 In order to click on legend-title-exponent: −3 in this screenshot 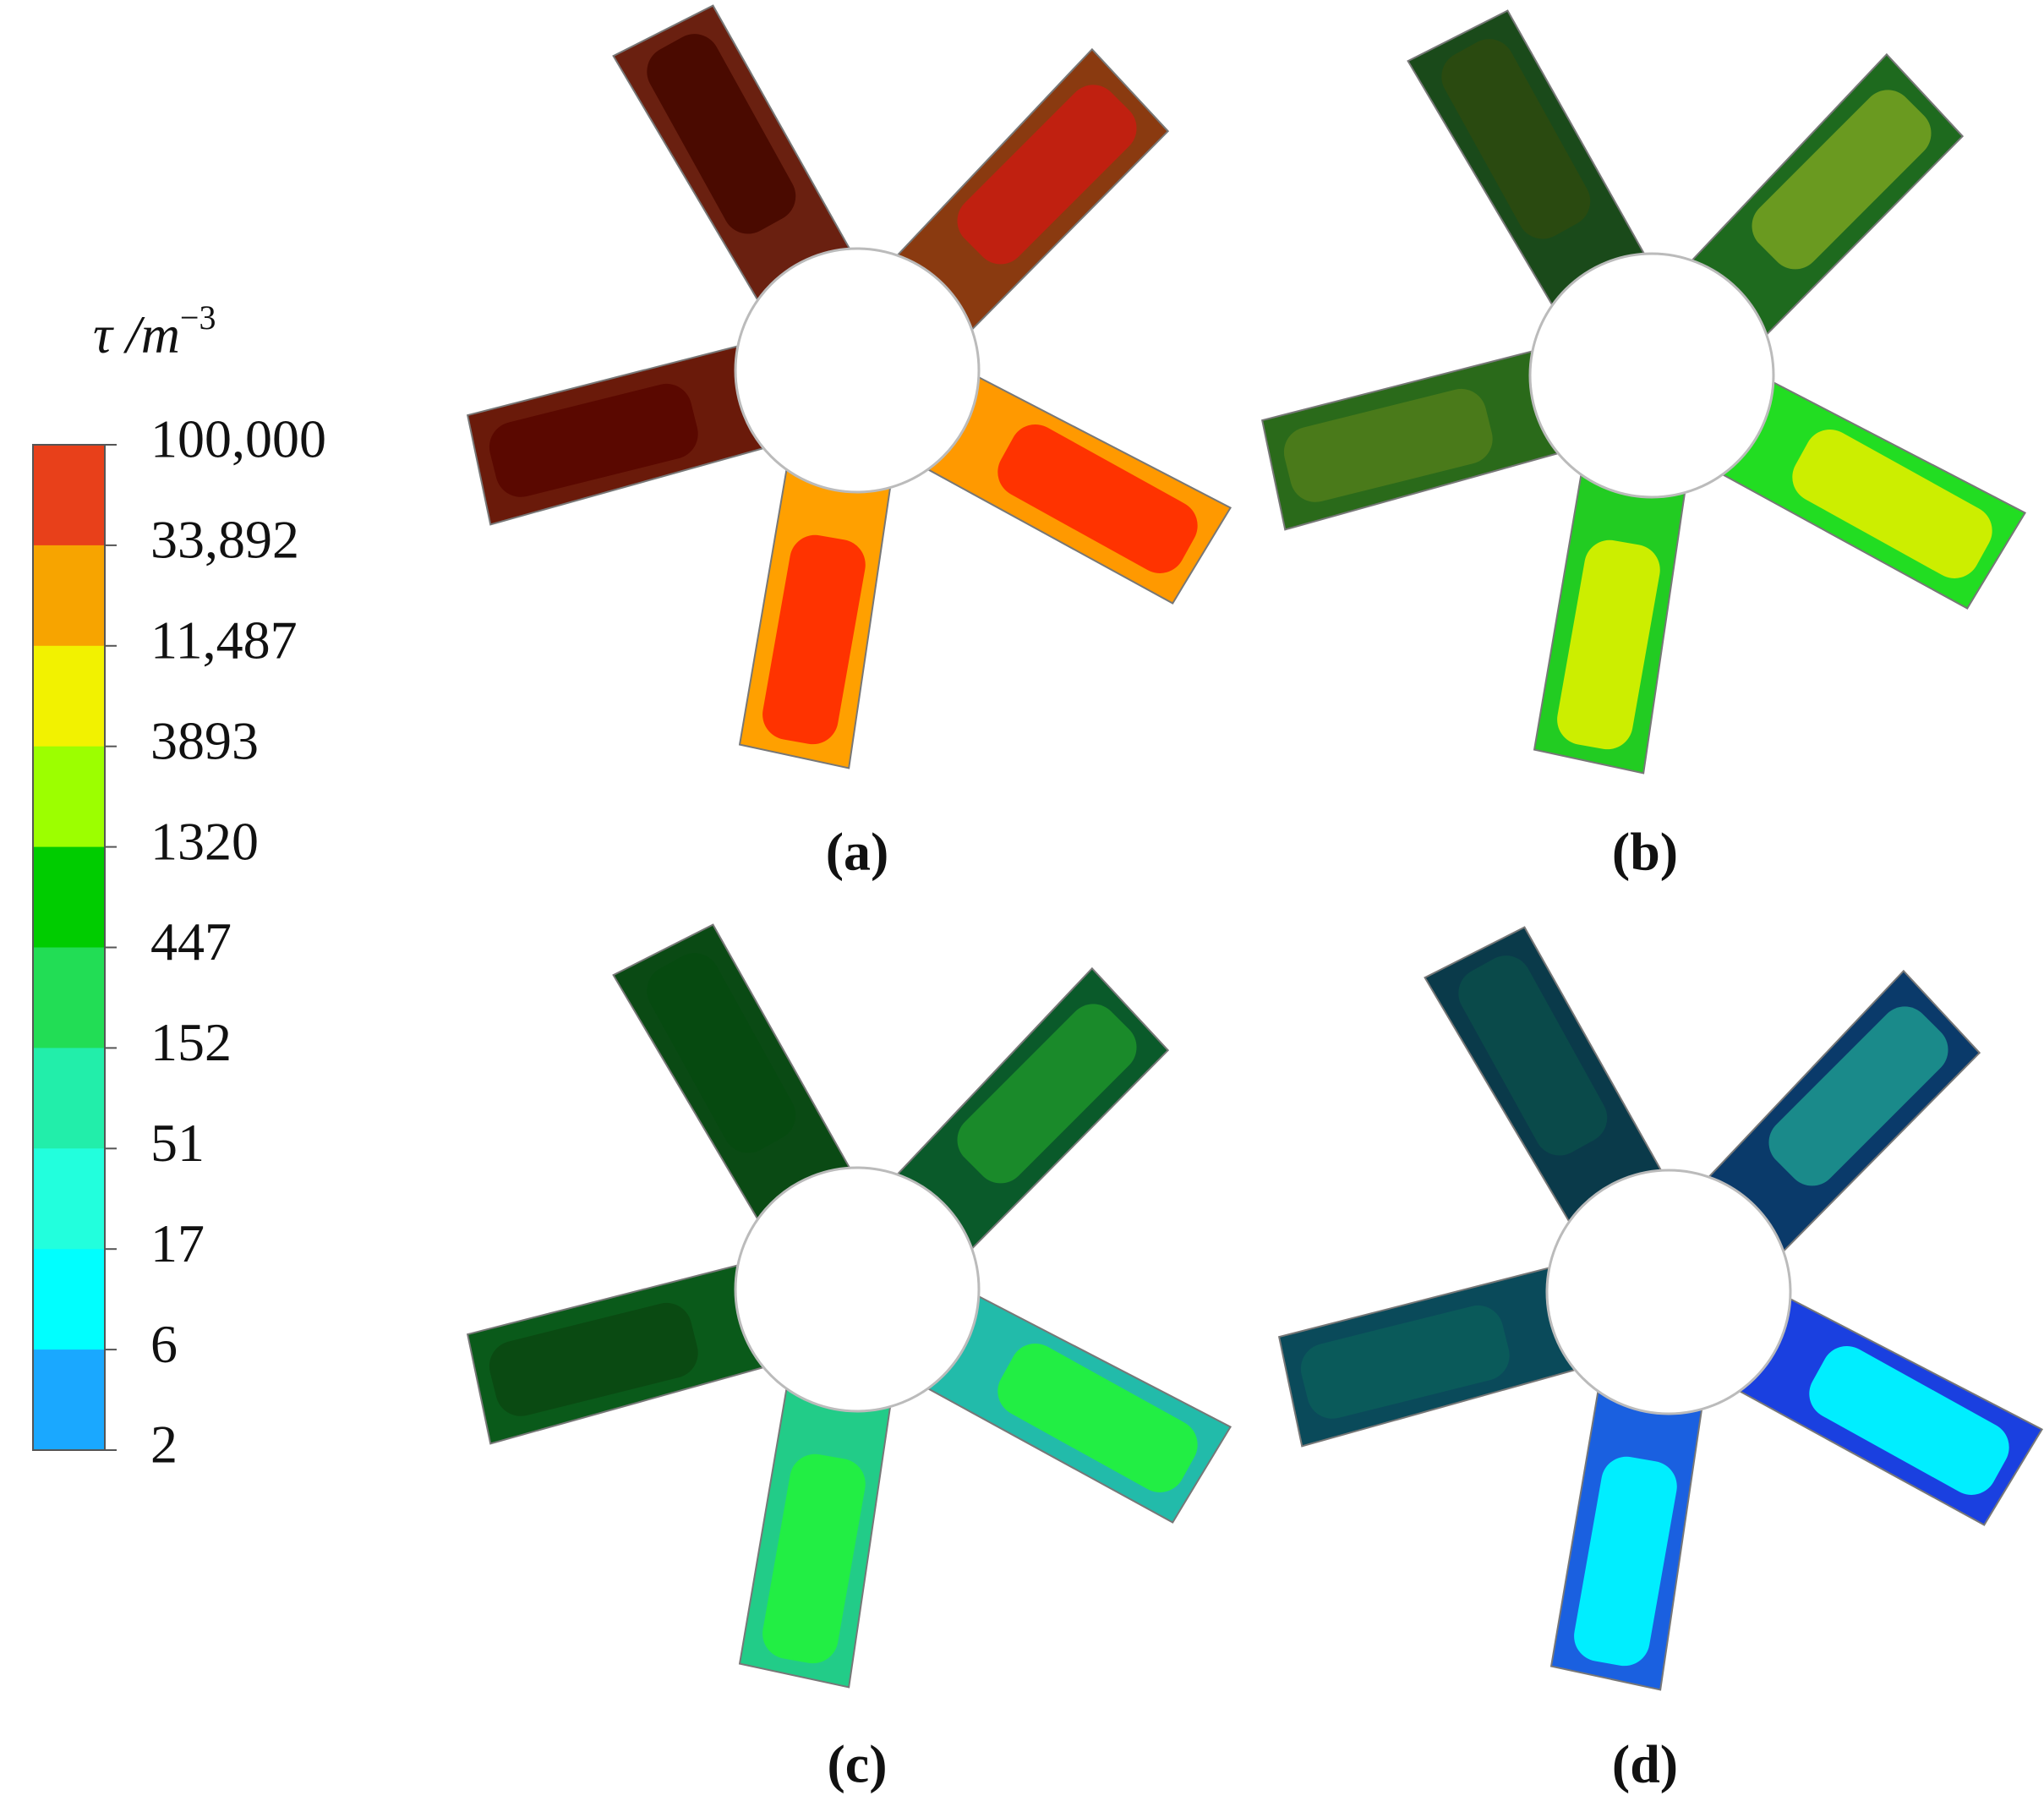, I will do `click(198, 317)`.